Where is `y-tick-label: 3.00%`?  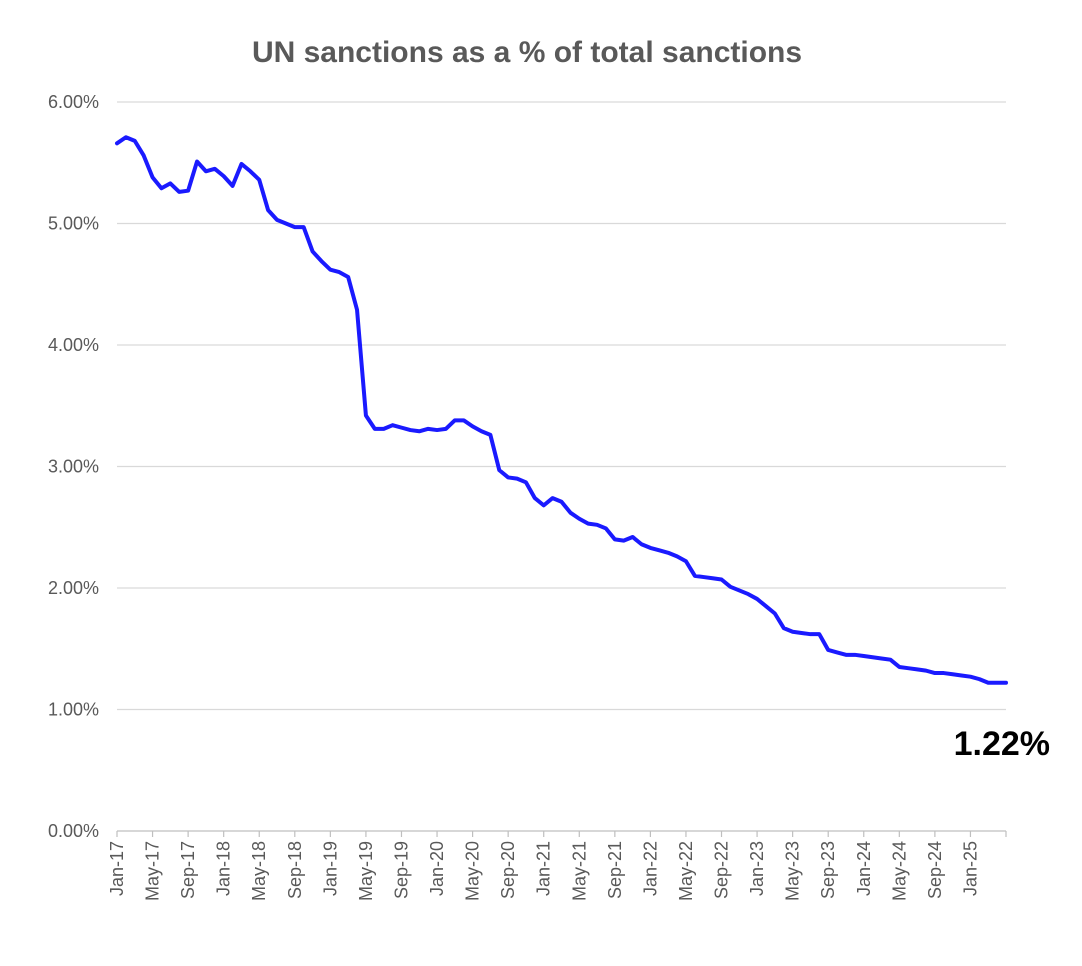
y-tick-label: 3.00% is located at coordinates (73, 467).